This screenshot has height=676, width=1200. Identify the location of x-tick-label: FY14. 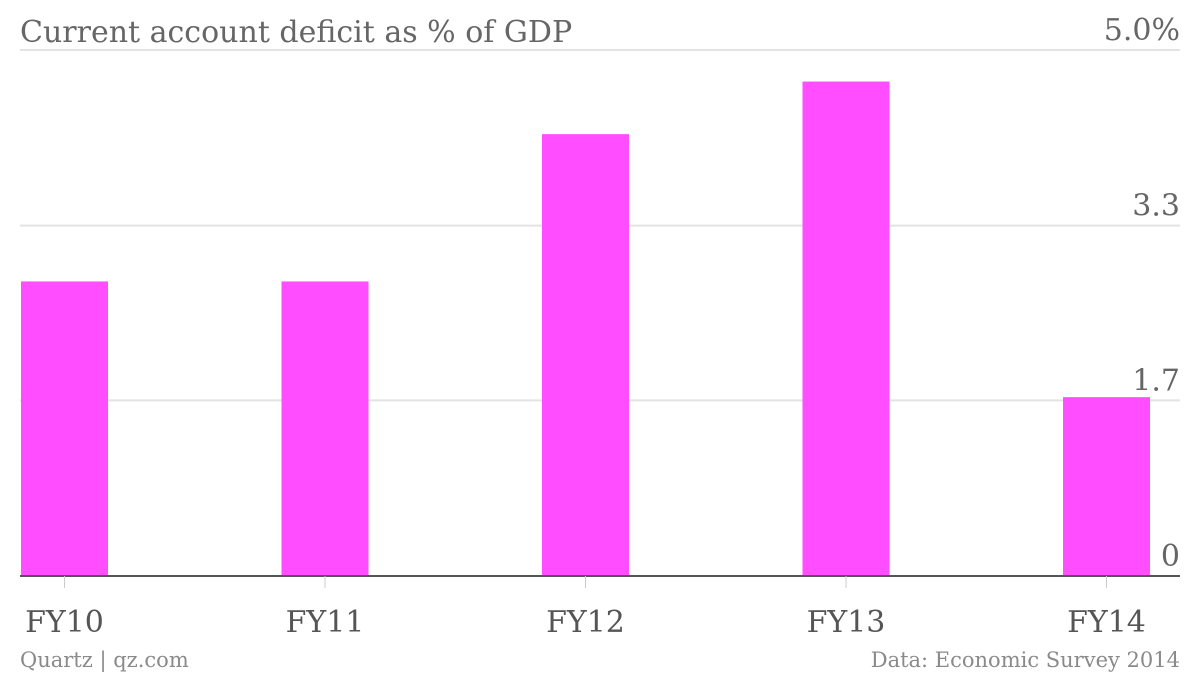
(1106, 622).